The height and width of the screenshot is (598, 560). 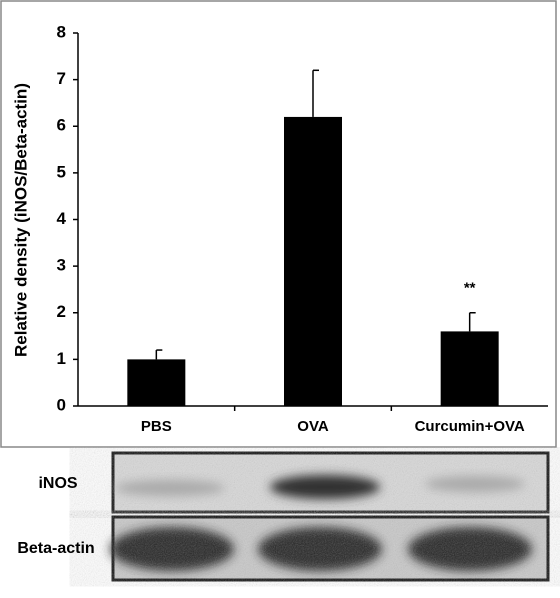 What do you see at coordinates (313, 426) in the screenshot?
I see `x-tick-label: OVA` at bounding box center [313, 426].